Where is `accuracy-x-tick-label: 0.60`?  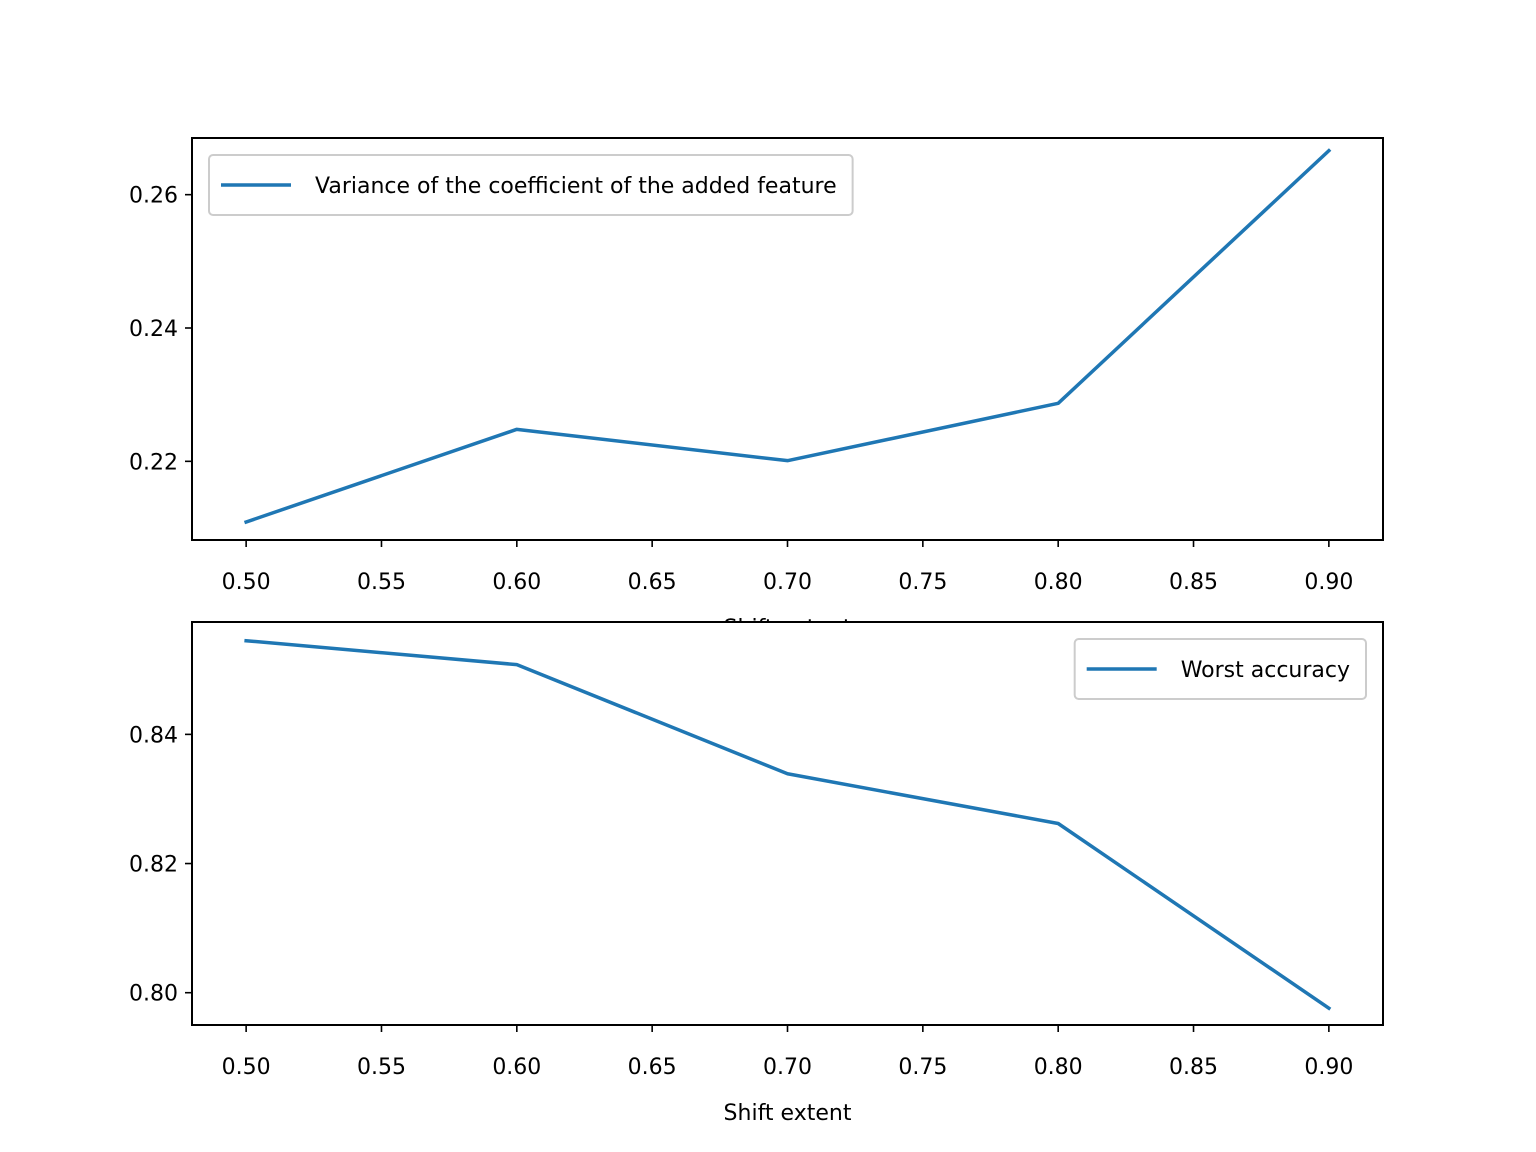
accuracy-x-tick-label: 0.60 is located at coordinates (516, 1067).